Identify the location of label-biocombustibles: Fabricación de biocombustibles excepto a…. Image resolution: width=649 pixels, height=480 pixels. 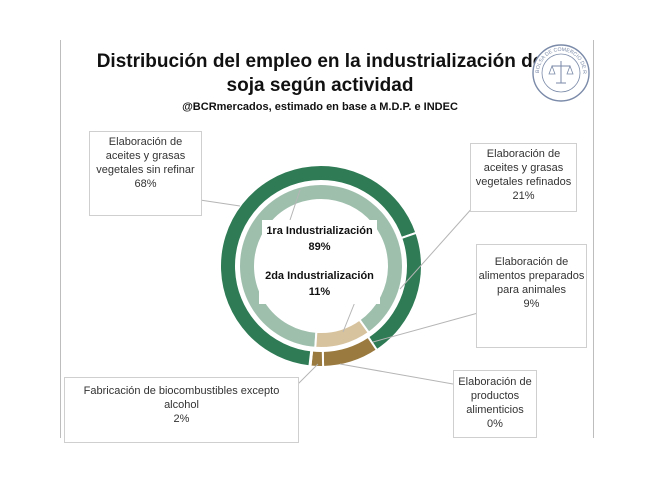
(181, 410).